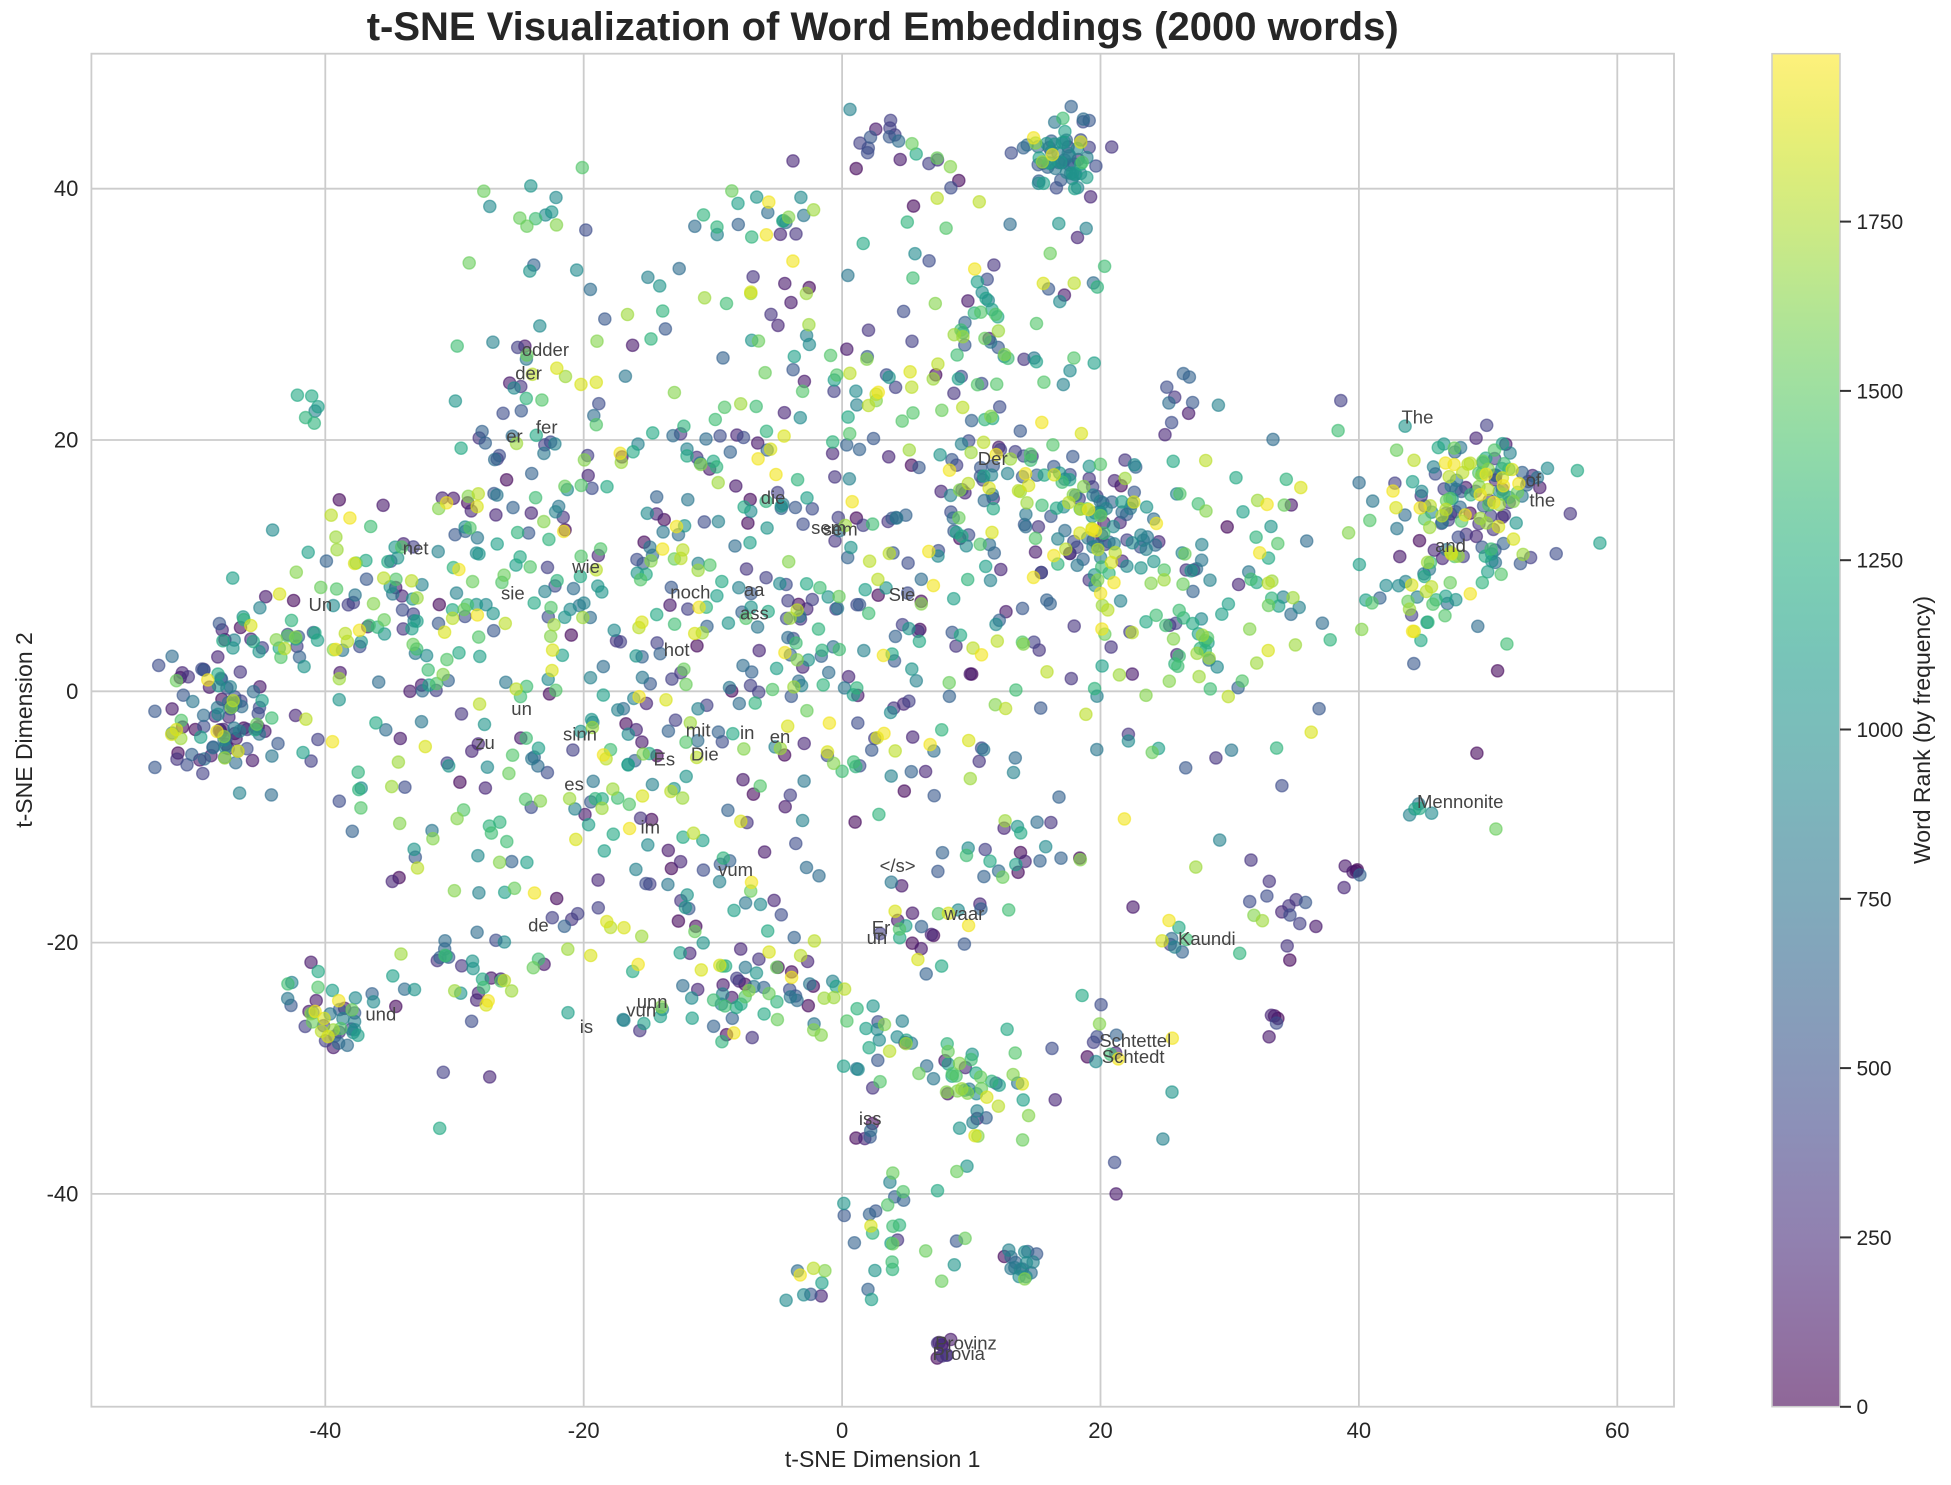 Image resolution: width=1951 pixels, height=1485 pixels. I want to click on svg-text: Provia, so click(959, 1353).